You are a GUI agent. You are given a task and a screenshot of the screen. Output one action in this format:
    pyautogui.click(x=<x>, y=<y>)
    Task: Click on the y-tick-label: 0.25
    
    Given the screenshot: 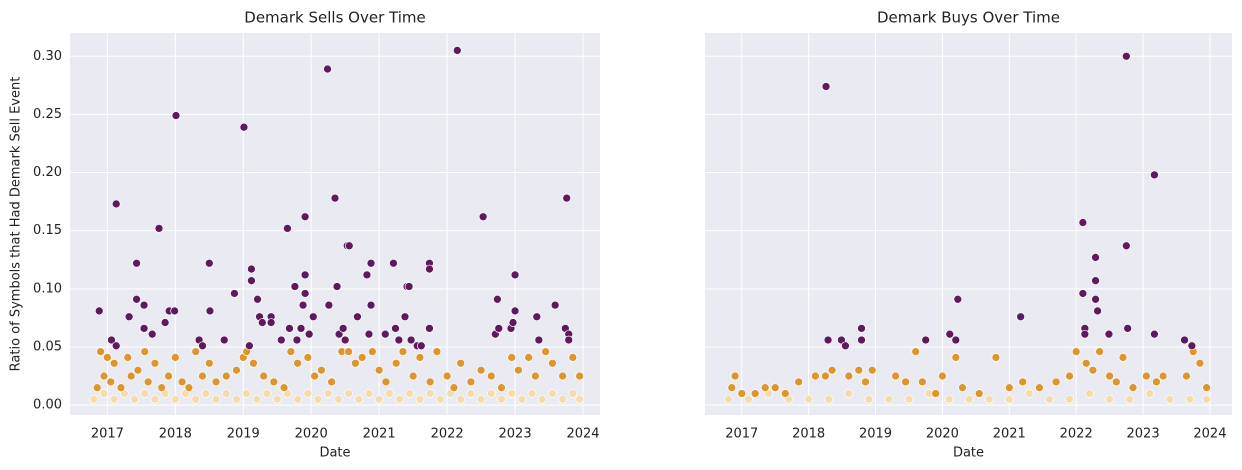 What is the action you would take?
    pyautogui.click(x=47, y=114)
    